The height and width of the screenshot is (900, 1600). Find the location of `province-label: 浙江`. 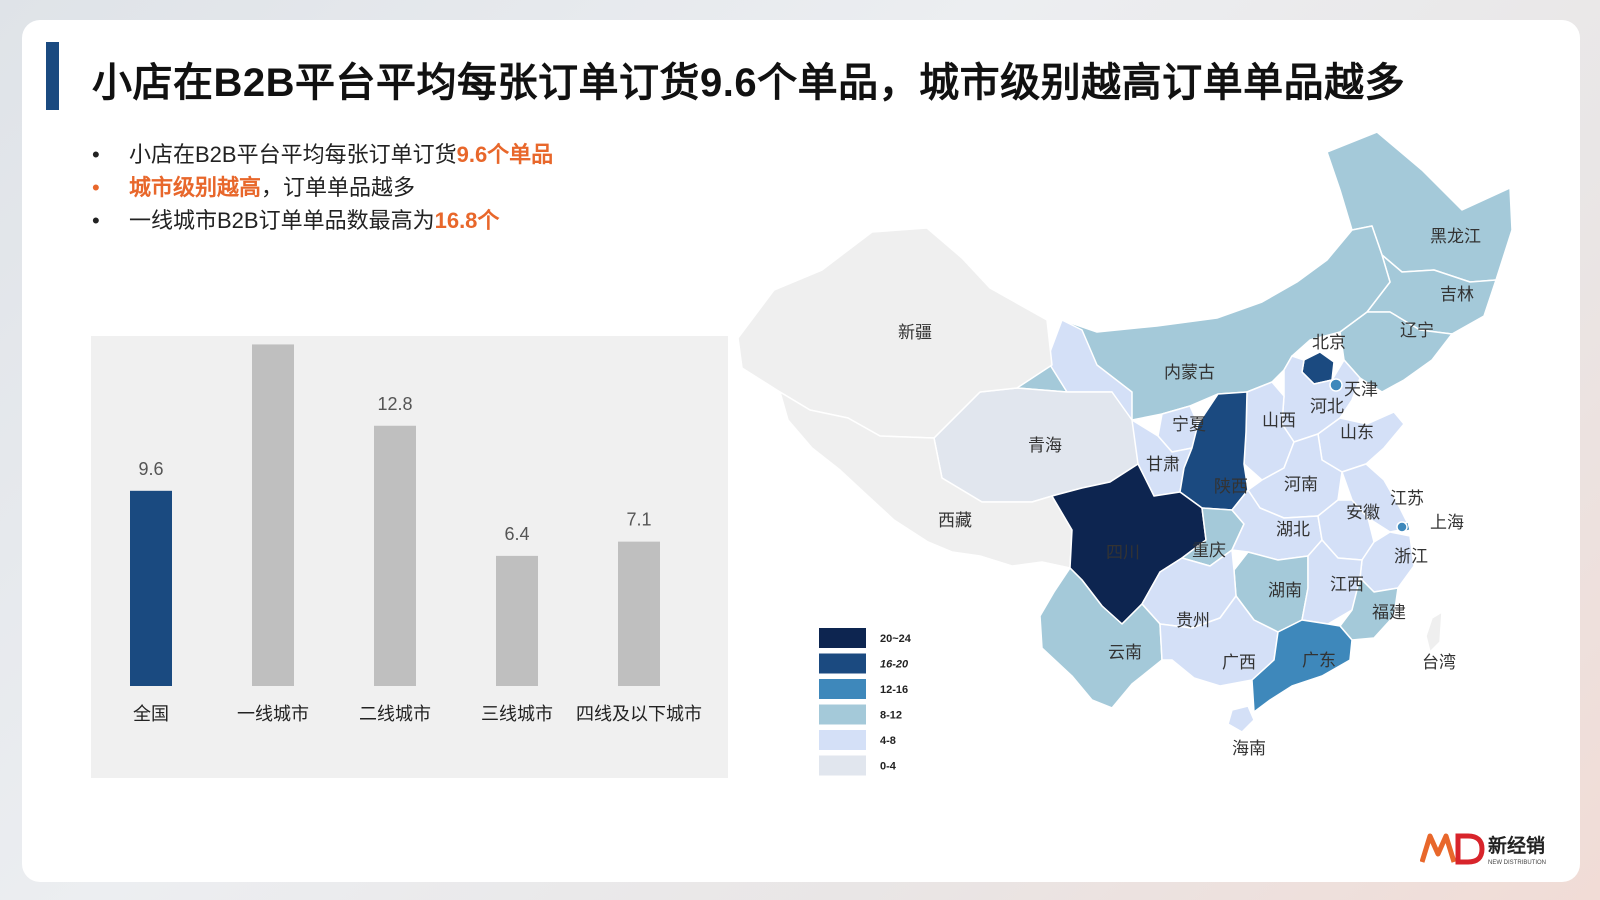

province-label: 浙江 is located at coordinates (1411, 556).